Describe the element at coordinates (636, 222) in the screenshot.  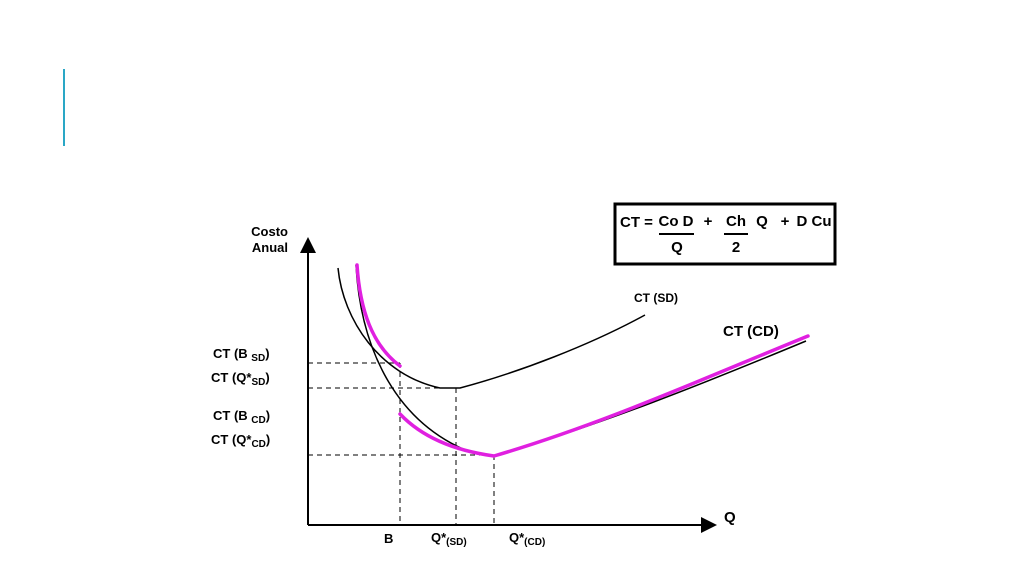
I see `formula-lhs: CT =` at that location.